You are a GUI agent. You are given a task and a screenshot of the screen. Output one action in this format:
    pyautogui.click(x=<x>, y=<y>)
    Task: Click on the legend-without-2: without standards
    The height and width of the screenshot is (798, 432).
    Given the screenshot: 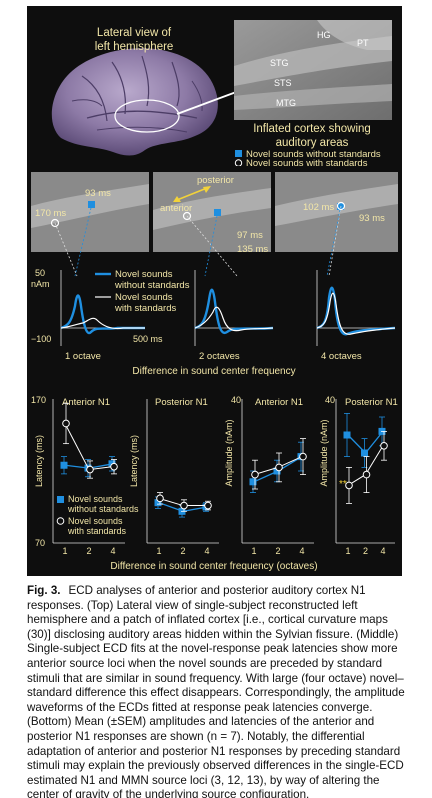 What is the action you would take?
    pyautogui.click(x=103, y=509)
    